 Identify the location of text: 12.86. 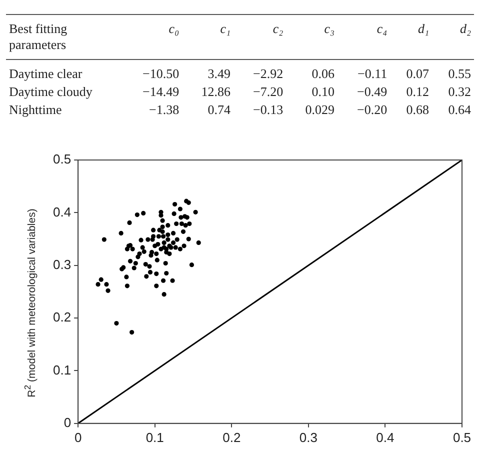
(216, 92).